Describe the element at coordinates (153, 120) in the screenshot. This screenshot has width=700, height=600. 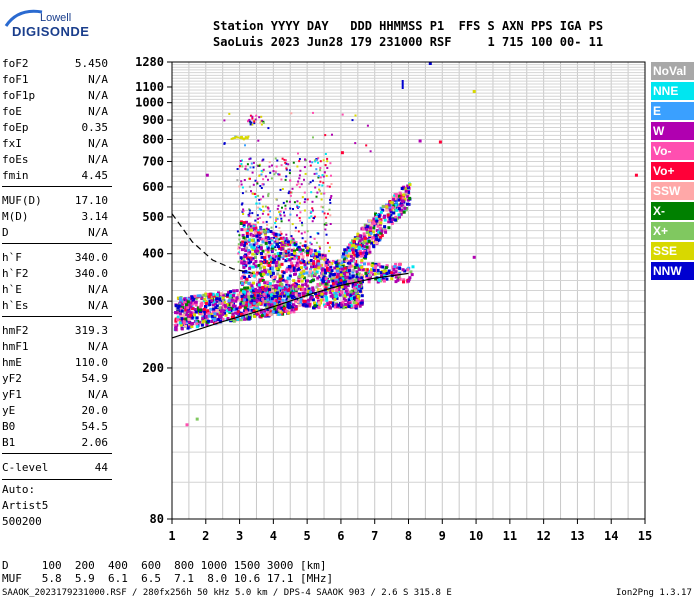
I see `y-tick-label: 900` at that location.